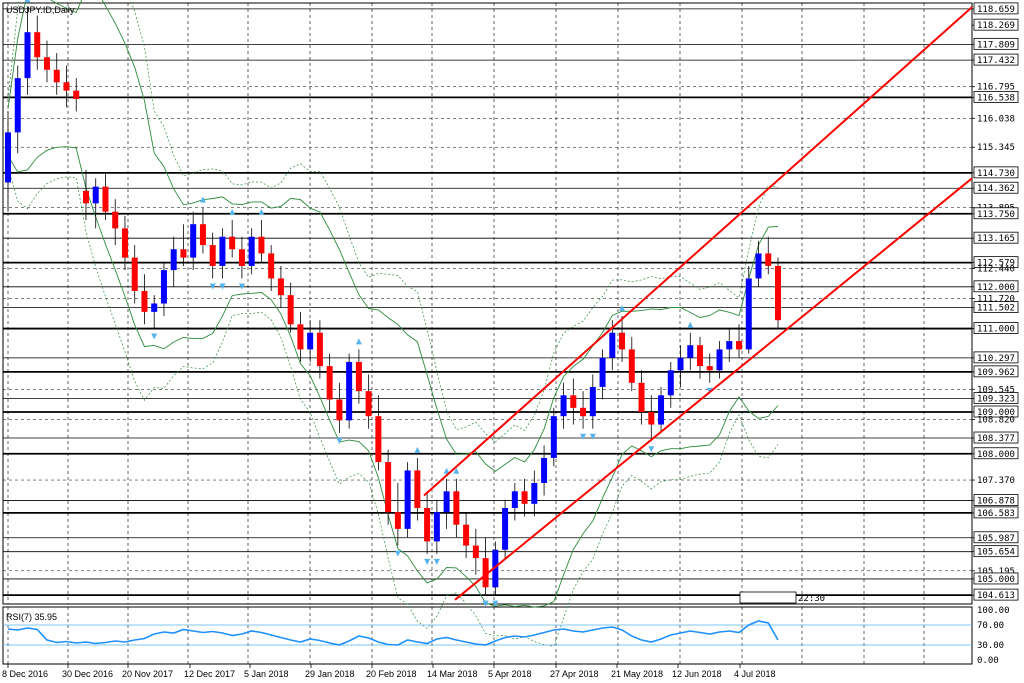 This screenshot has width=1024, height=683. Describe the element at coordinates (996, 189) in the screenshot. I see `price-label-9: 114.362` at that location.